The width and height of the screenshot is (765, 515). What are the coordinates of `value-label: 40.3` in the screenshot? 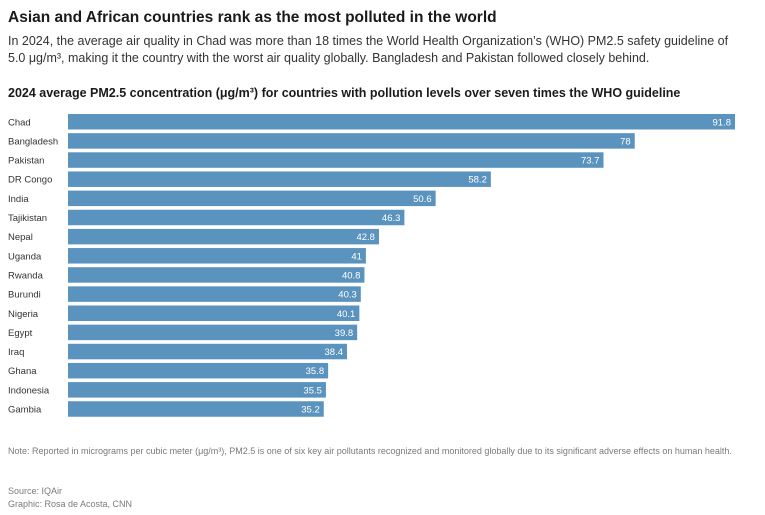 It's located at (347, 295).